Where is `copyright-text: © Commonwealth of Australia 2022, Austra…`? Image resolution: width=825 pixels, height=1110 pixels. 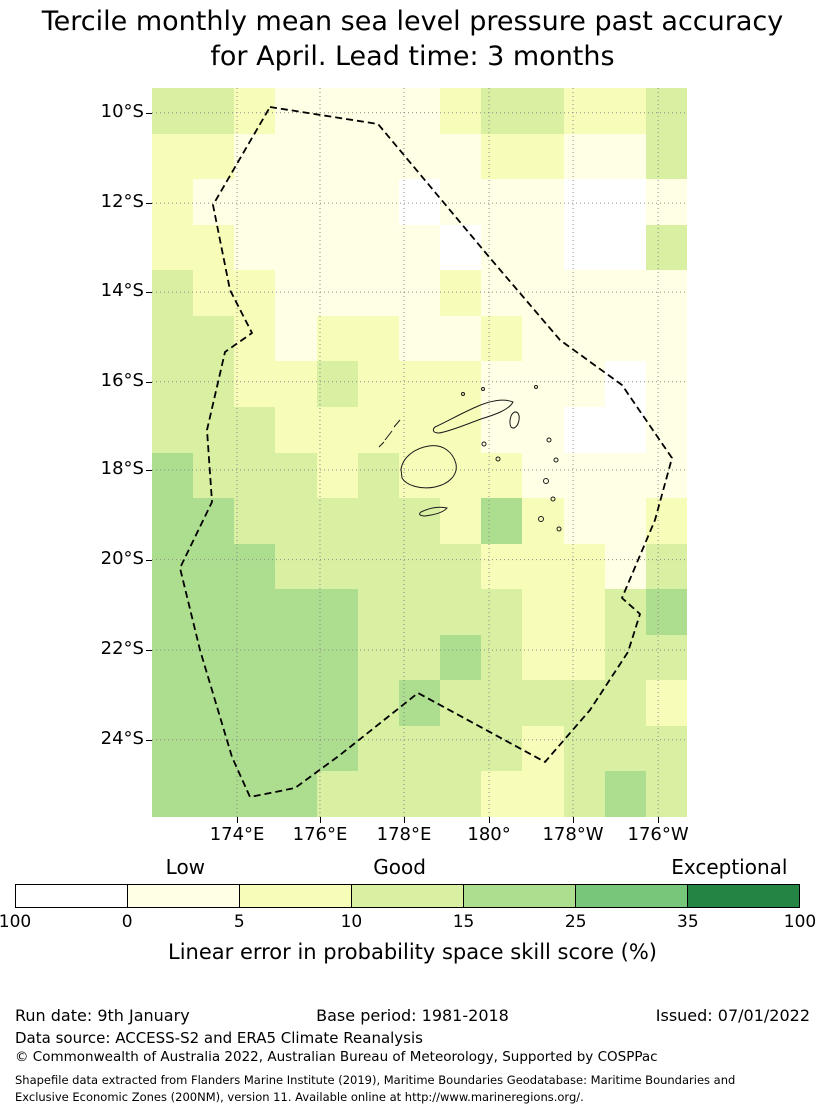 copyright-text: © Commonwealth of Australia 2022, Austra… is located at coordinates (336, 1057).